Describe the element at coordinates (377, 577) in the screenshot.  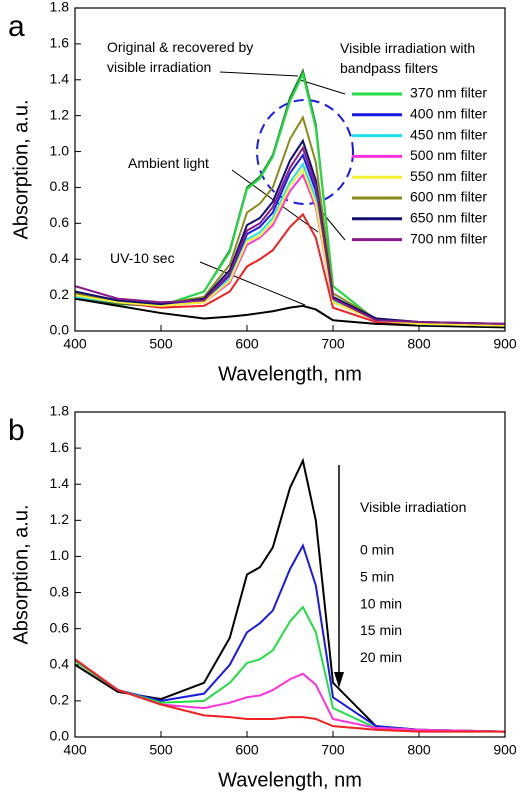
I see `legend-label: 5 min` at that location.